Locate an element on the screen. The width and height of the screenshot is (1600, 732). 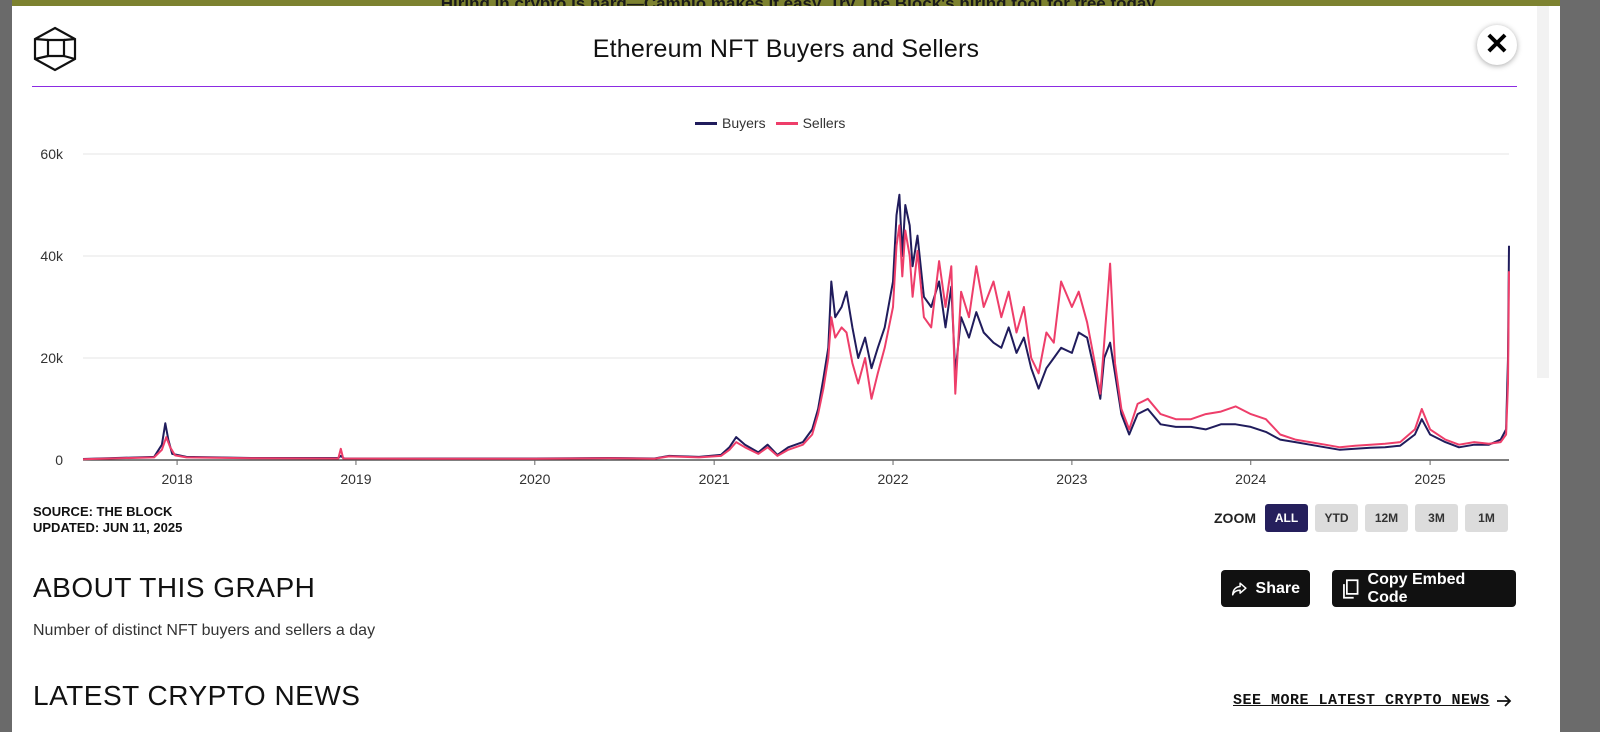
zoom-all-button: ALL is located at coordinates (1286, 518).